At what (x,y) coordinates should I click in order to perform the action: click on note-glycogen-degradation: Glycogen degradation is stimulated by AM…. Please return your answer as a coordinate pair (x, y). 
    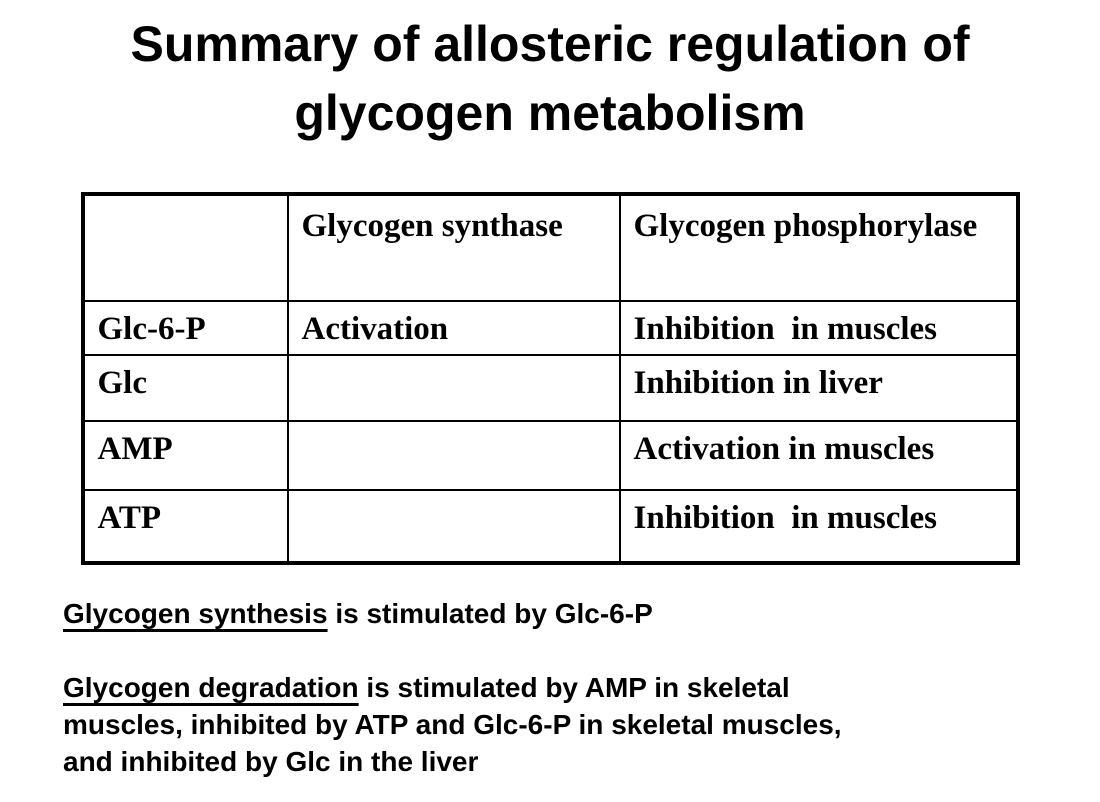
    Looking at the image, I should click on (535, 724).